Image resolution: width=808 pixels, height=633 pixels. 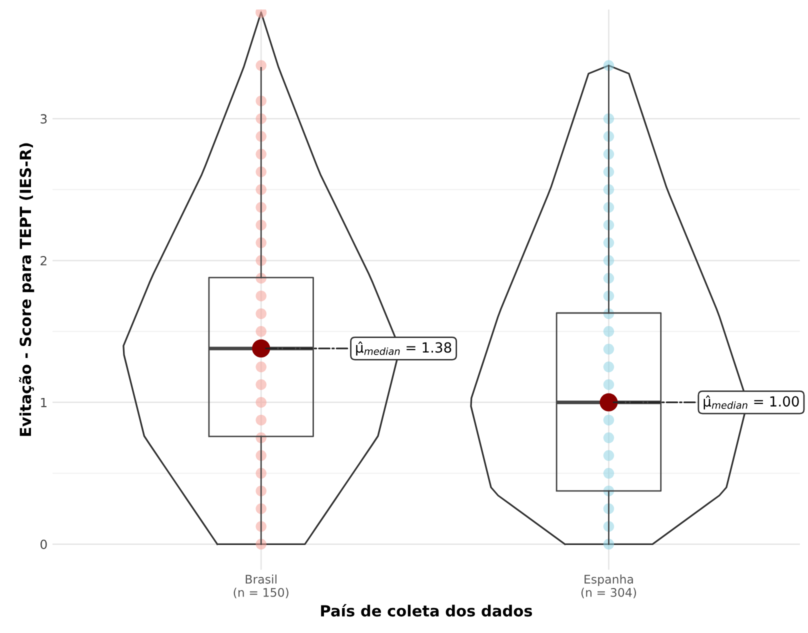 What do you see at coordinates (43, 545) in the screenshot?
I see `y-tick-label: 0` at bounding box center [43, 545].